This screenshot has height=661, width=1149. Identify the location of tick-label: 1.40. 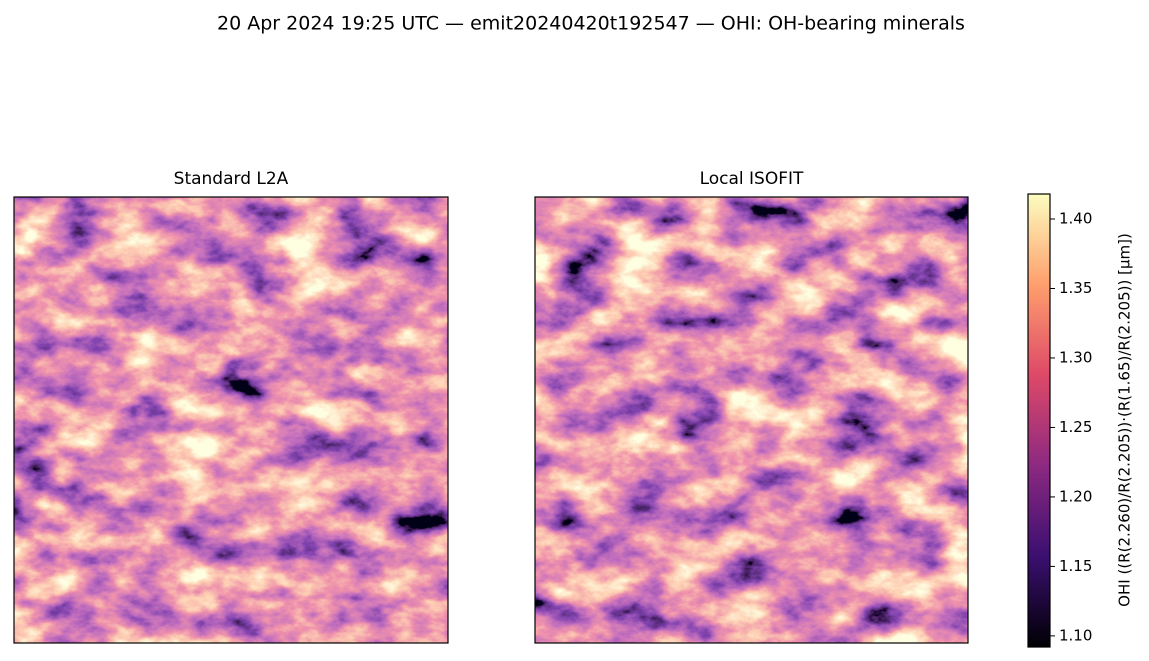
(1075, 219).